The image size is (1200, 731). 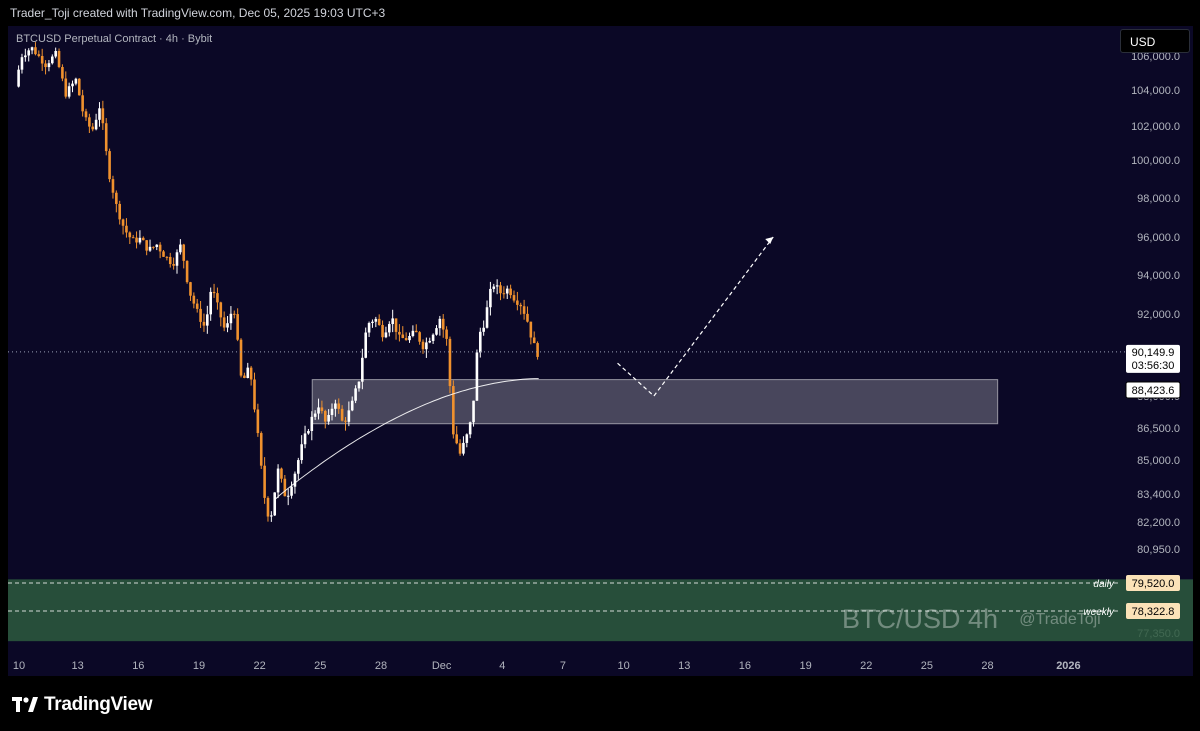 What do you see at coordinates (1158, 199) in the screenshot?
I see `price-tick-label: 98,000.0` at bounding box center [1158, 199].